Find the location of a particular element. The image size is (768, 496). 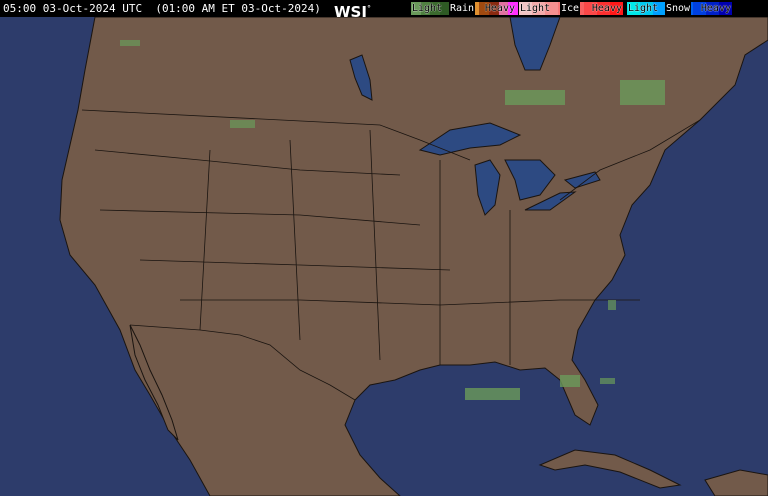

legend-ice: Light Ice Heavy is located at coordinates (571, 8).